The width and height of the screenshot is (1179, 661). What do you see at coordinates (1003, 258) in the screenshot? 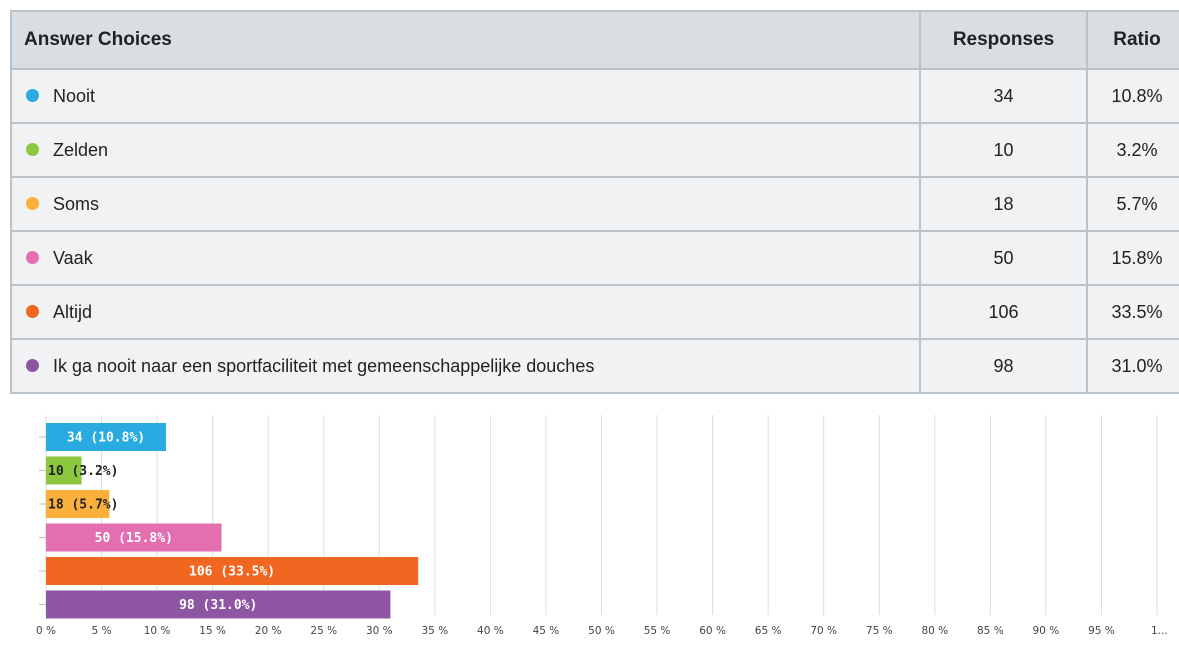
I see `responses-cell: 50` at bounding box center [1003, 258].